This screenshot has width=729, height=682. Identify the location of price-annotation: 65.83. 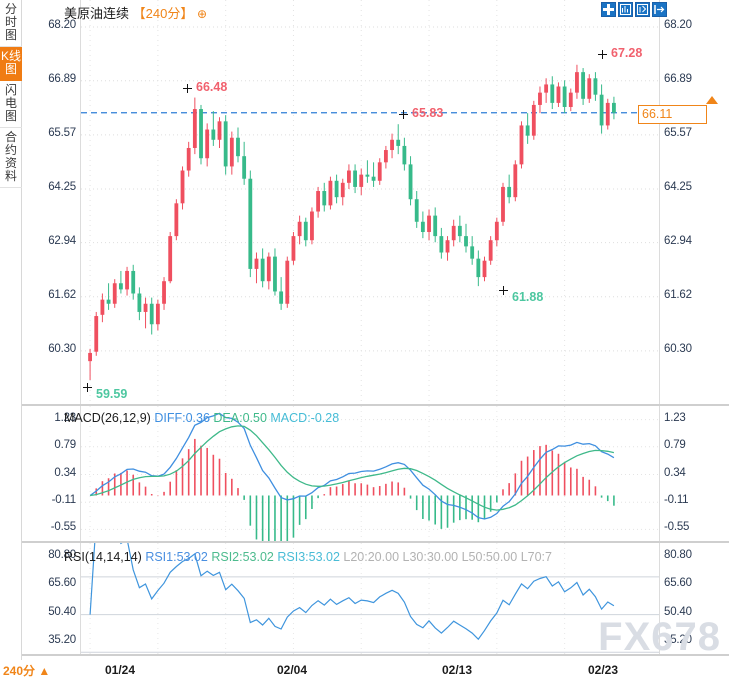
(428, 113).